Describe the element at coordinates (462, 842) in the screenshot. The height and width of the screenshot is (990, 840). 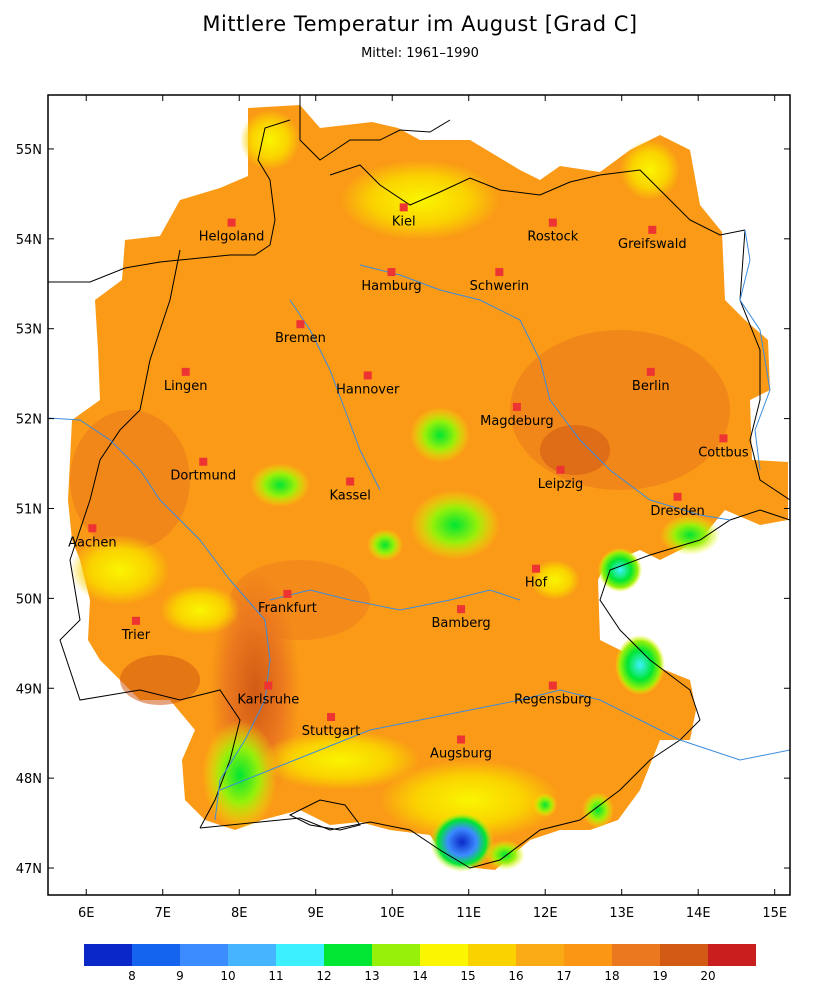
I see `cold-zone-alps-zugspitze` at that location.